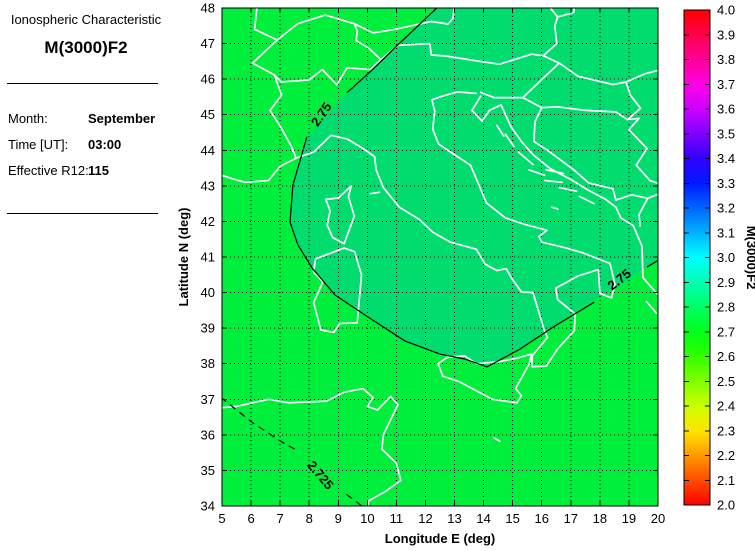 This screenshot has height=551, width=755. What do you see at coordinates (338, 518) in the screenshot?
I see `x-tick-label: 9` at bounding box center [338, 518].